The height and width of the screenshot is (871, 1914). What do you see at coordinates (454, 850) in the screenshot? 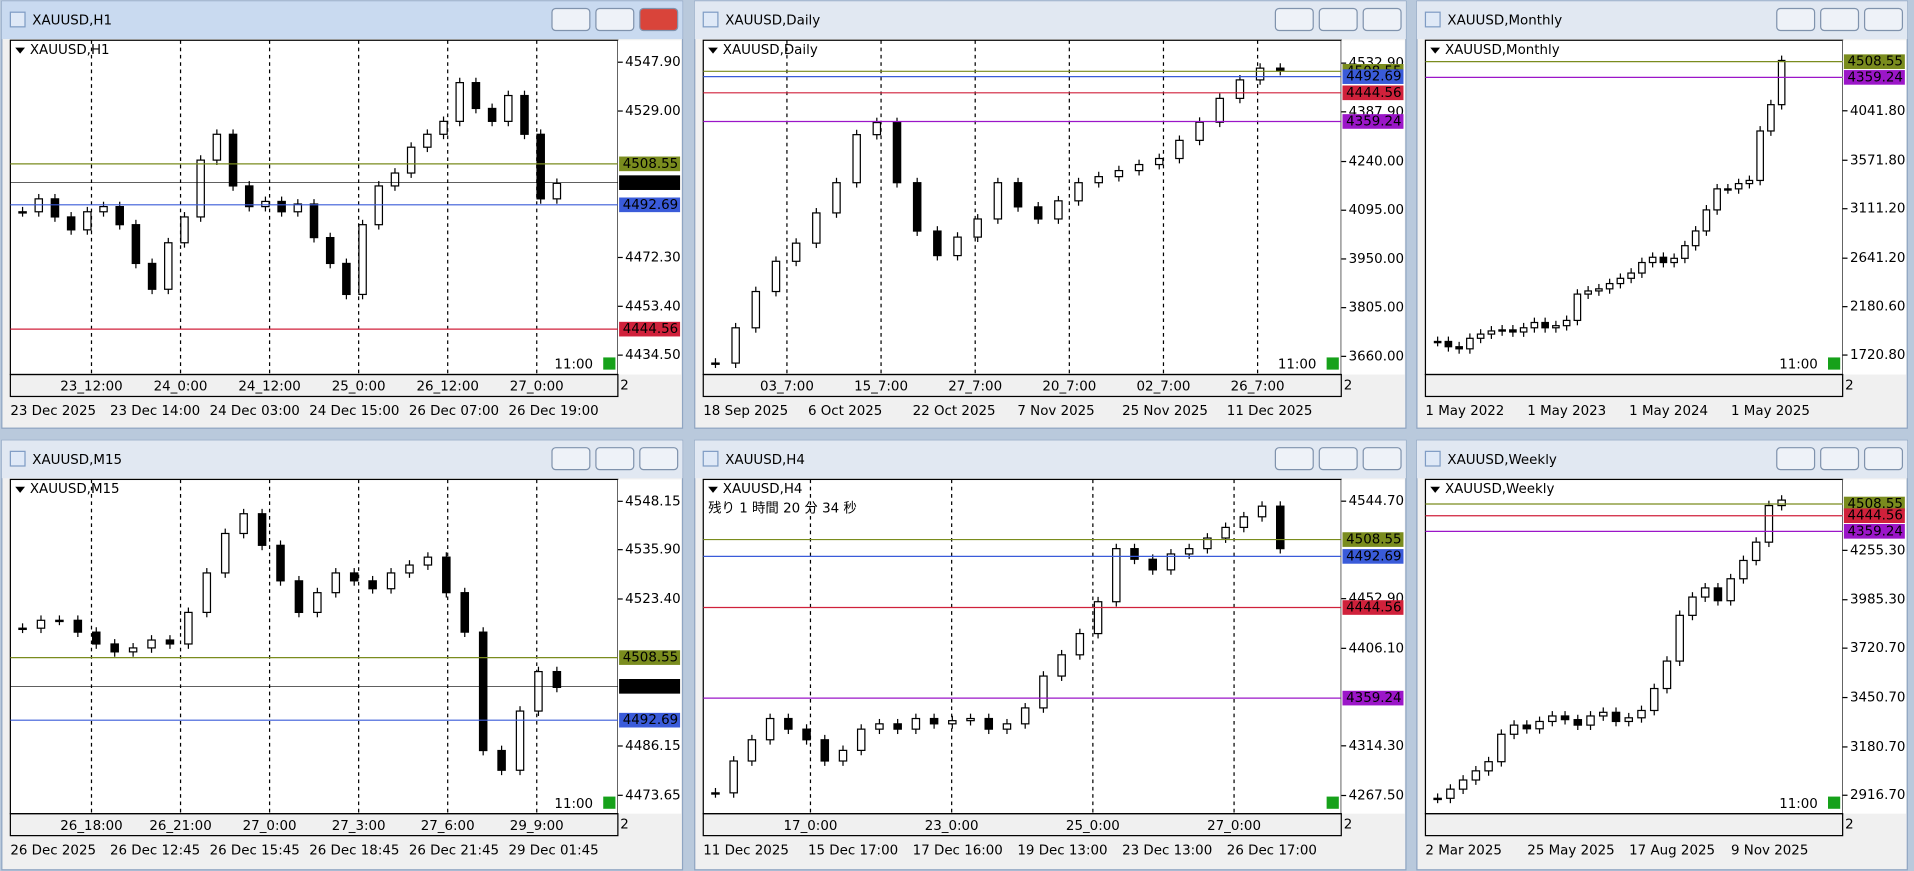
I see `date-label: 26 Dec 21:45` at bounding box center [454, 850].